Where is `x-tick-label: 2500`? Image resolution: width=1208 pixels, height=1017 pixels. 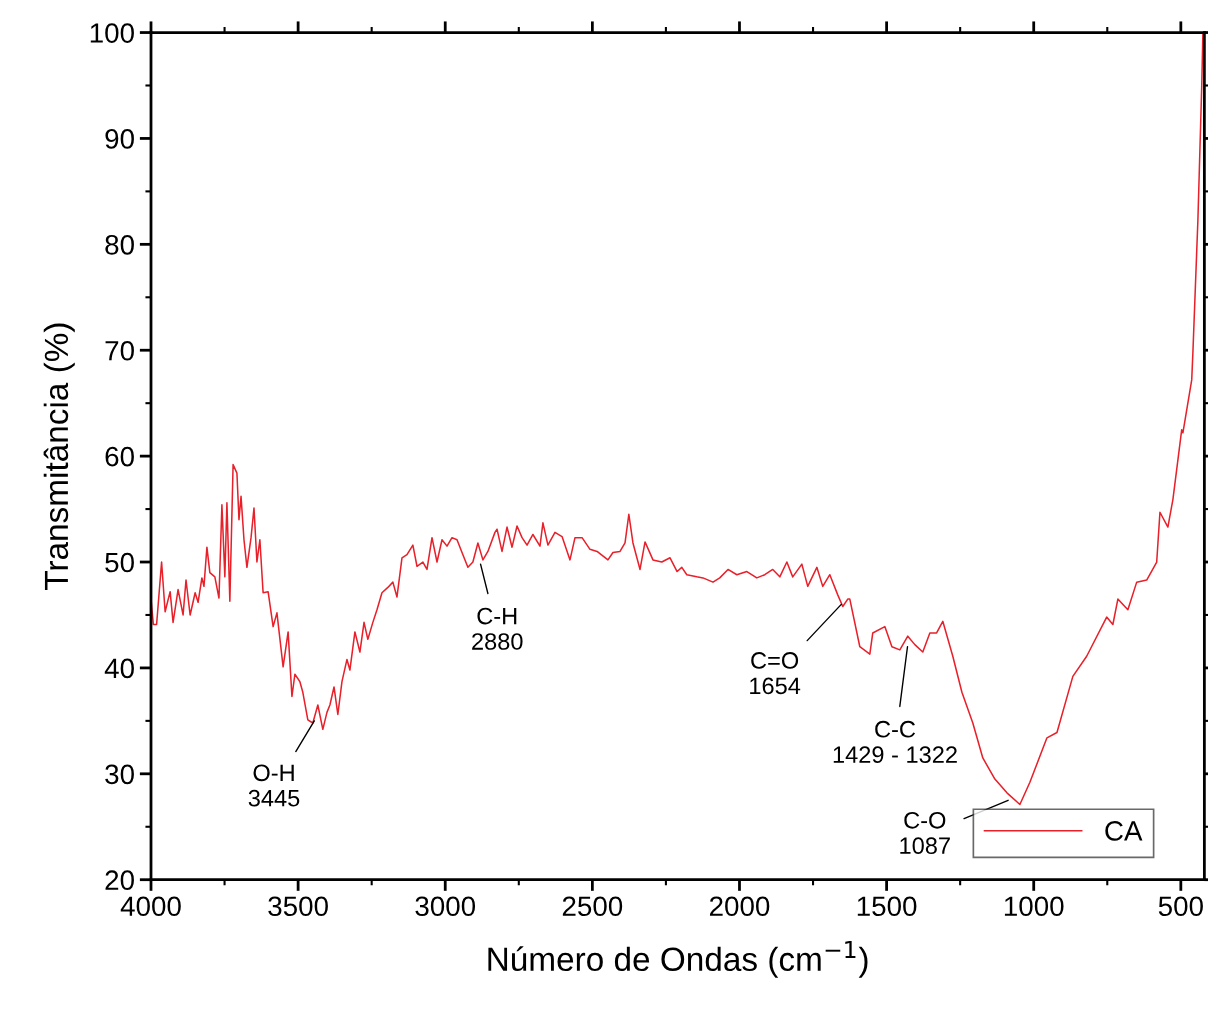
x-tick-label: 2500 is located at coordinates (592, 906).